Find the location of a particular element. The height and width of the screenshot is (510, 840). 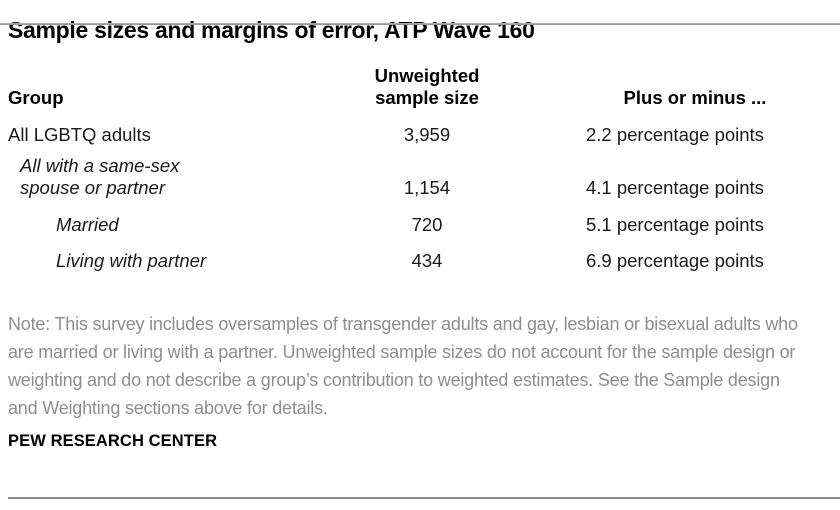

sample-size-cell: 434 is located at coordinates (427, 260).